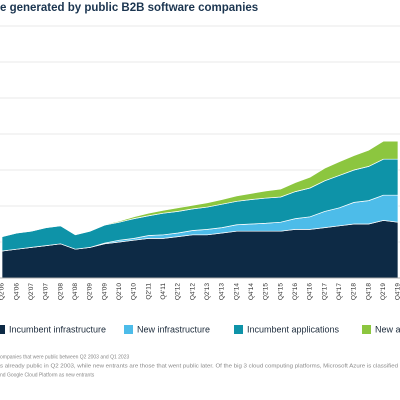  What do you see at coordinates (280, 292) in the screenshot?
I see `x-tick-label: Q4'15` at bounding box center [280, 292].